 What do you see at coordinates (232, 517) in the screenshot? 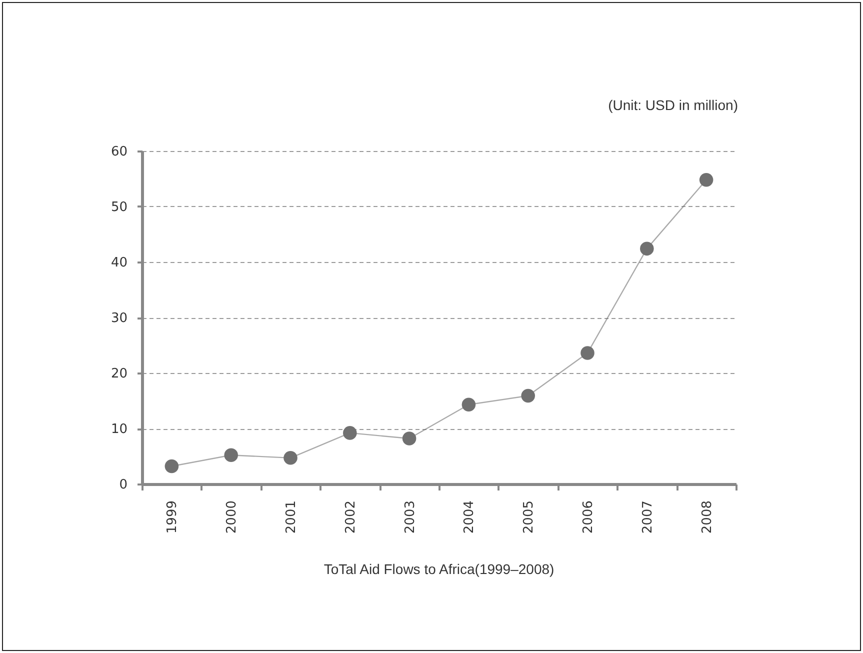
I see `x-tick-label: 2000` at bounding box center [232, 517].